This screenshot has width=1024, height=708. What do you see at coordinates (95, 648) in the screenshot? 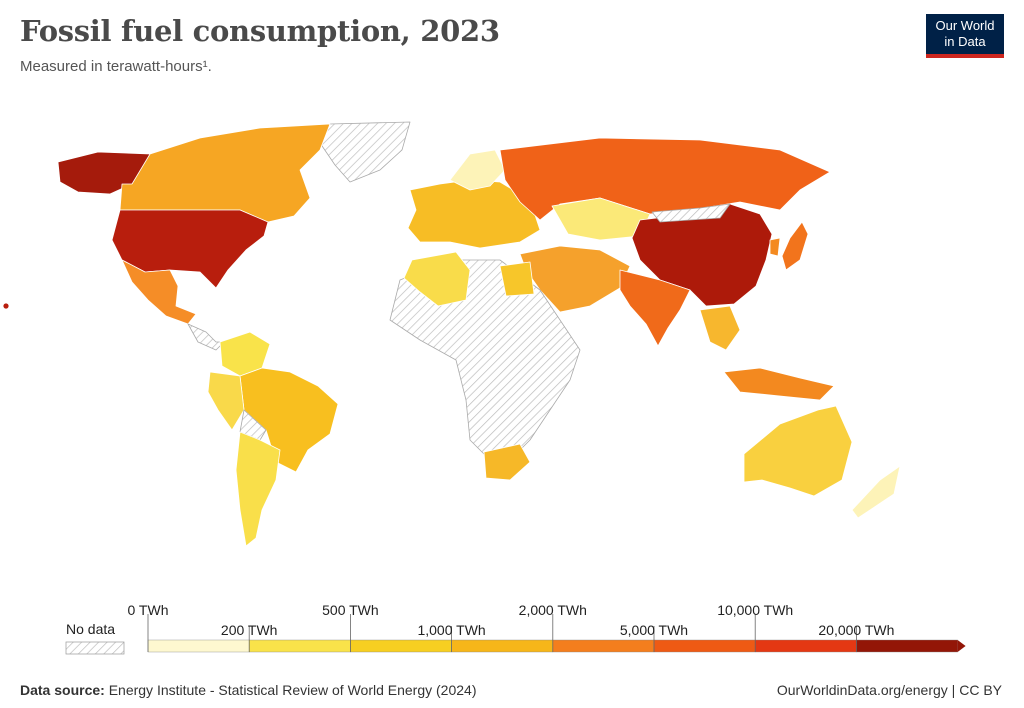
I see `legend-no-data-swatch` at bounding box center [95, 648].